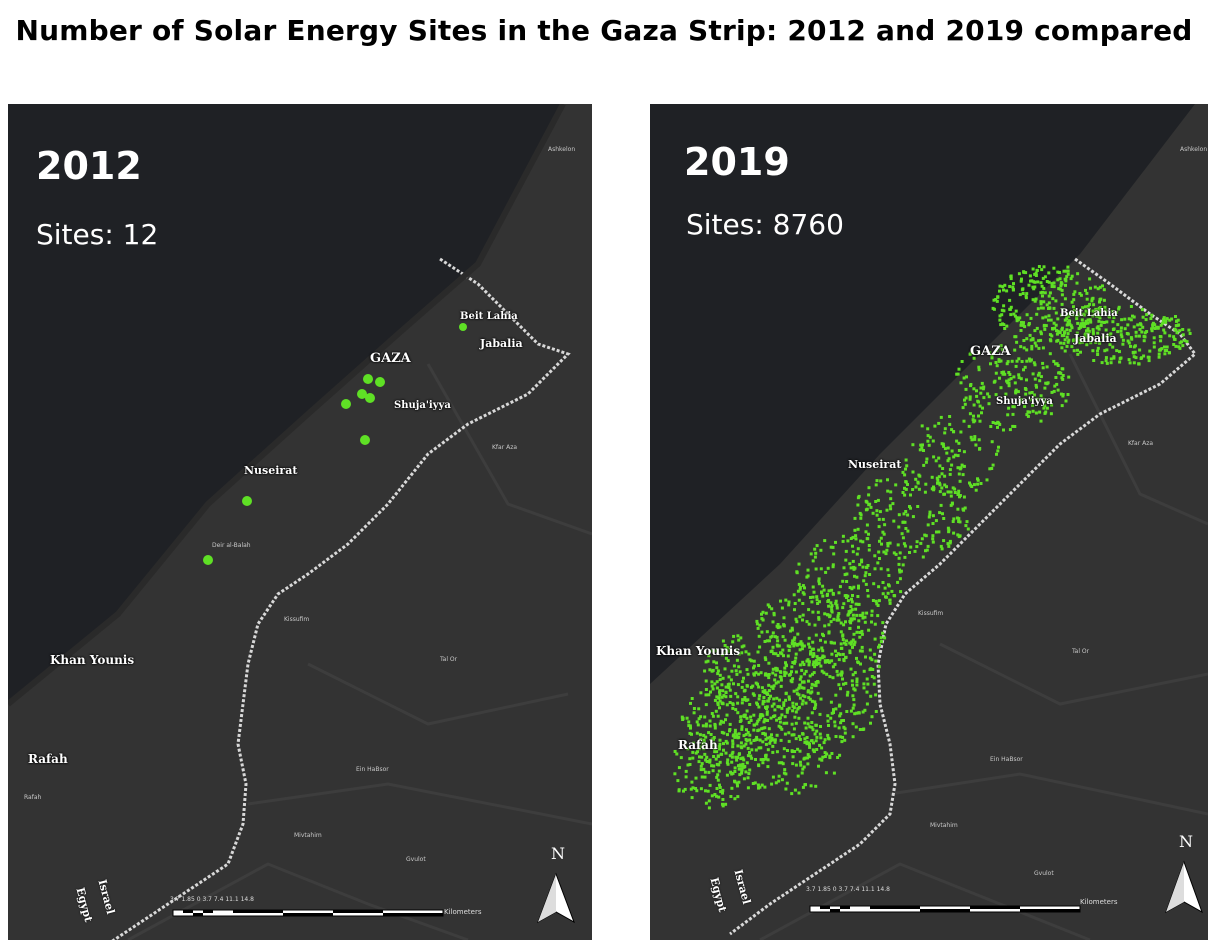 This screenshot has width=1208, height=940. Describe the element at coordinates (1081, 651) in the screenshot. I see `minor-tal-or: Tal Or` at that location.